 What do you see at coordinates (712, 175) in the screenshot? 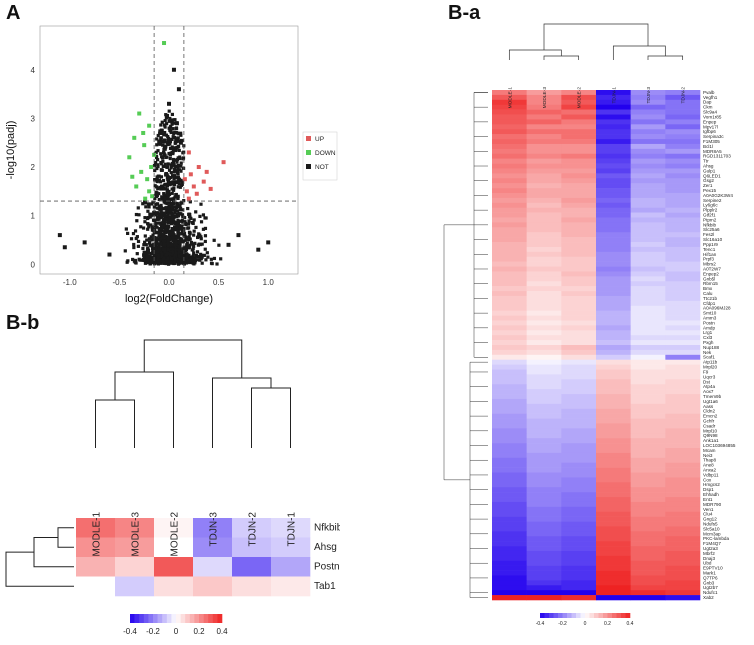
I see `row-label: Q6LED1` at bounding box center [712, 175].